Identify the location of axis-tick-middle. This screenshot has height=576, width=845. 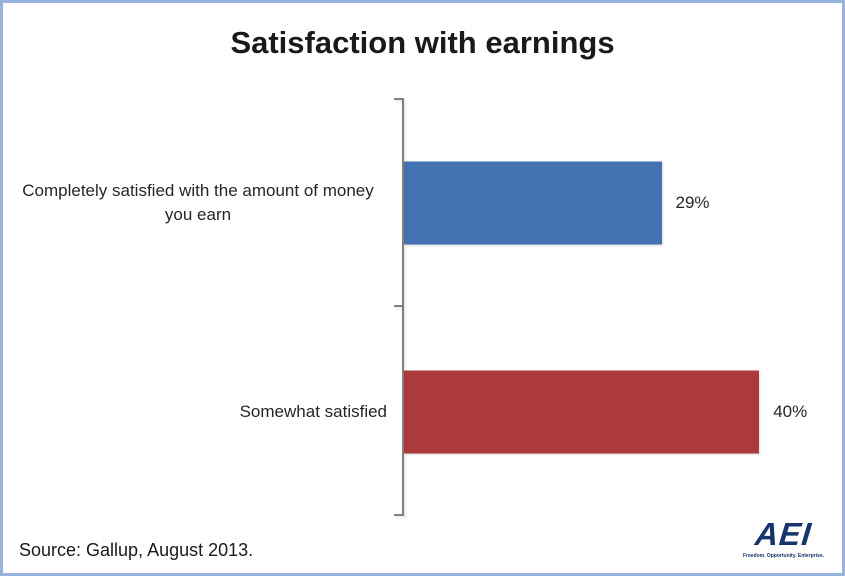
(398, 306).